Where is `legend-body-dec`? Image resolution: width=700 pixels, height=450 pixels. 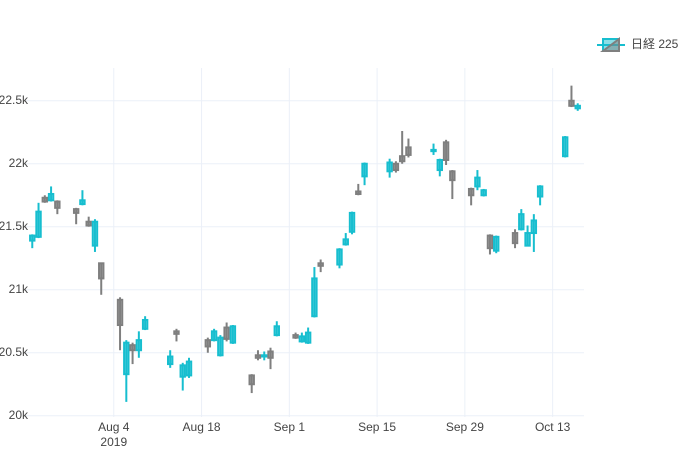 legend-body-dec is located at coordinates (610, 44).